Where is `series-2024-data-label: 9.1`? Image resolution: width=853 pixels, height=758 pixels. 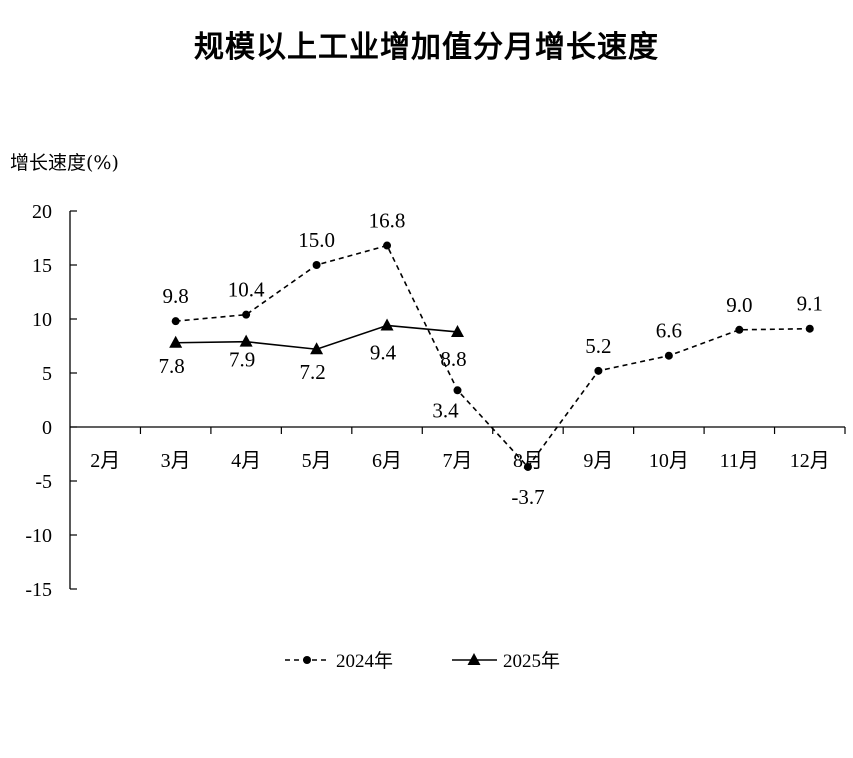
series-2024-data-label: 9.1 is located at coordinates (810, 304).